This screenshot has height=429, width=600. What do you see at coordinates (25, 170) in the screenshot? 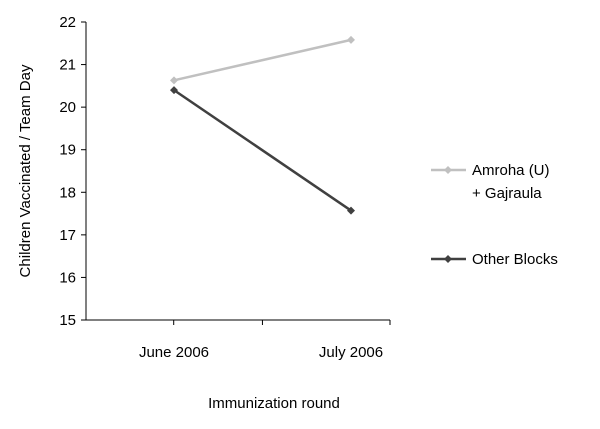
I see `y-axis-title: Children Vaccinated / Team Day` at bounding box center [25, 170].